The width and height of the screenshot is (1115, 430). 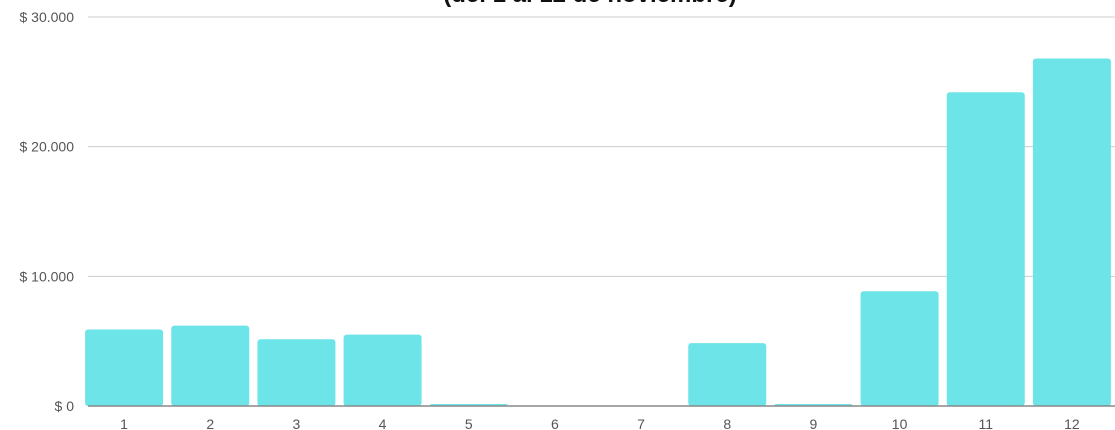 What do you see at coordinates (900, 423) in the screenshot?
I see `x-tick-label: 10` at bounding box center [900, 423].